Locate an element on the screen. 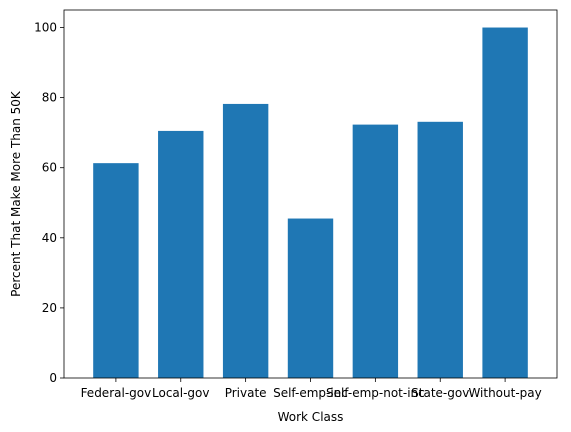 The image size is (571, 432). y-tick-label: 80 is located at coordinates (49, 98).